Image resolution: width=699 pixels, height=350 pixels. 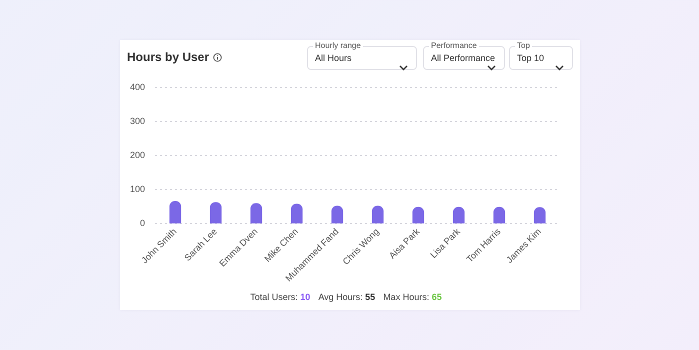 What do you see at coordinates (138, 87) in the screenshot?
I see `y-tick-label: 400` at bounding box center [138, 87].